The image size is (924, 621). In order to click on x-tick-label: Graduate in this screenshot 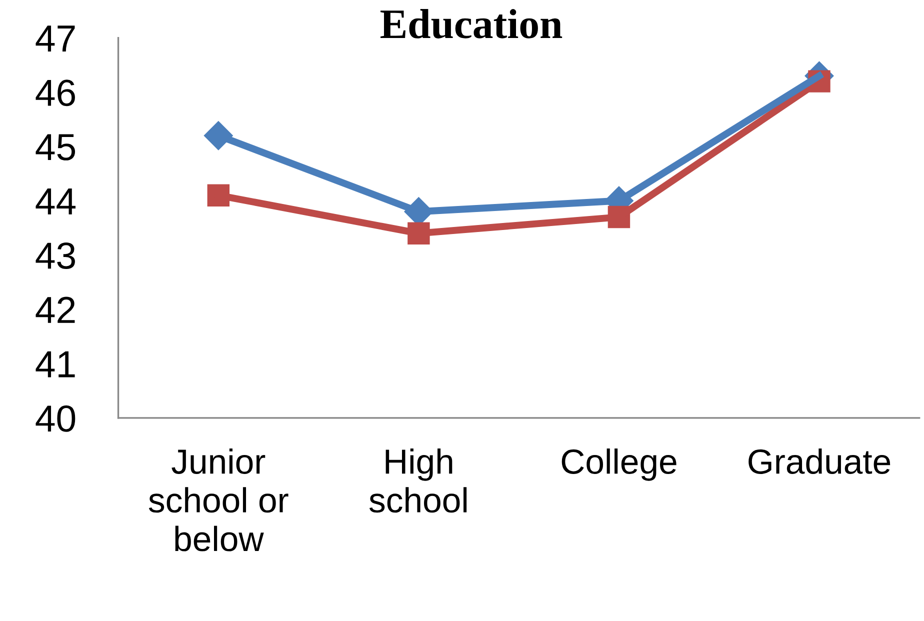, I will do `click(819, 461)`.